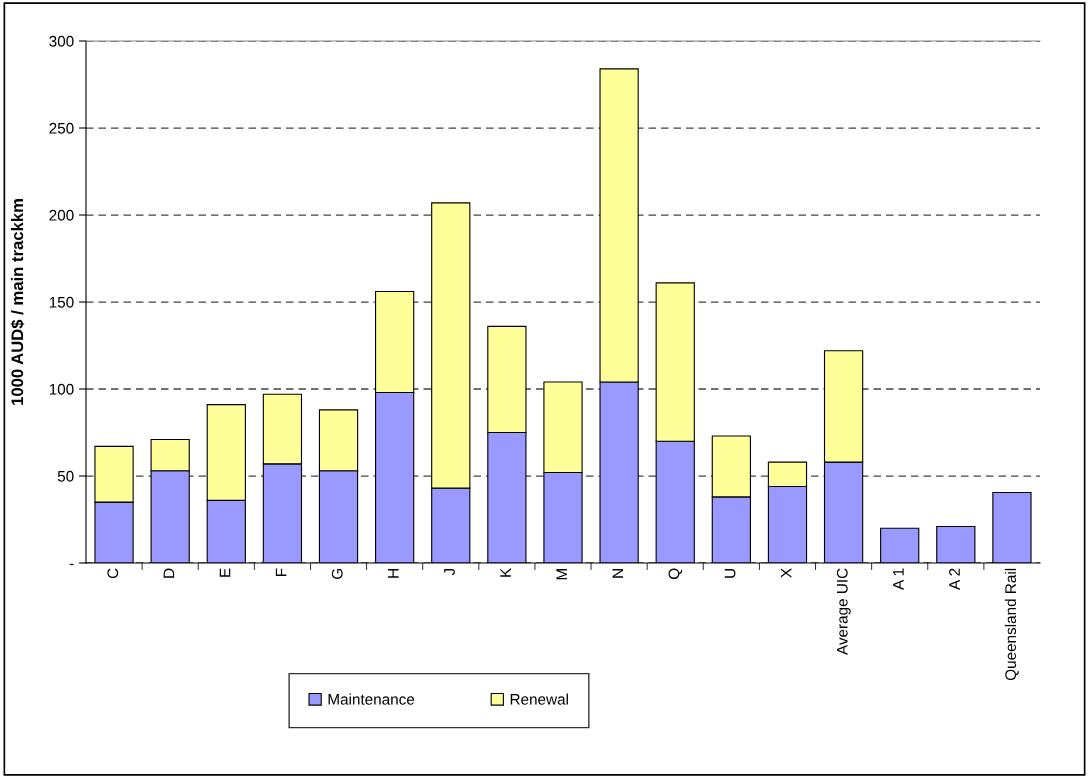 This screenshot has width=1089, height=778. Describe the element at coordinates (1011, 624) in the screenshot. I see `x-tick-label: Queensland Rail` at that location.